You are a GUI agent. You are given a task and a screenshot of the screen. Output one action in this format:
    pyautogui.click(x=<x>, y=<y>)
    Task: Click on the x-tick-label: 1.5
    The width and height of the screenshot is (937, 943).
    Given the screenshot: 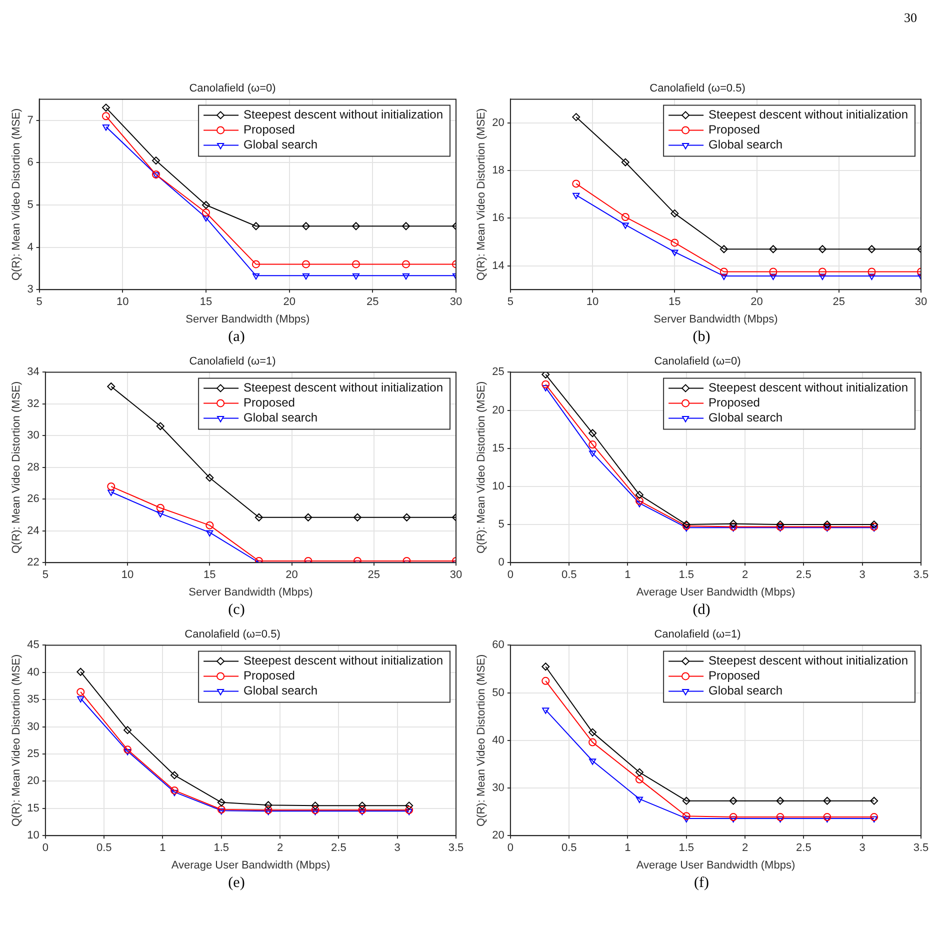 What is the action you would take?
    pyautogui.click(x=686, y=575)
    